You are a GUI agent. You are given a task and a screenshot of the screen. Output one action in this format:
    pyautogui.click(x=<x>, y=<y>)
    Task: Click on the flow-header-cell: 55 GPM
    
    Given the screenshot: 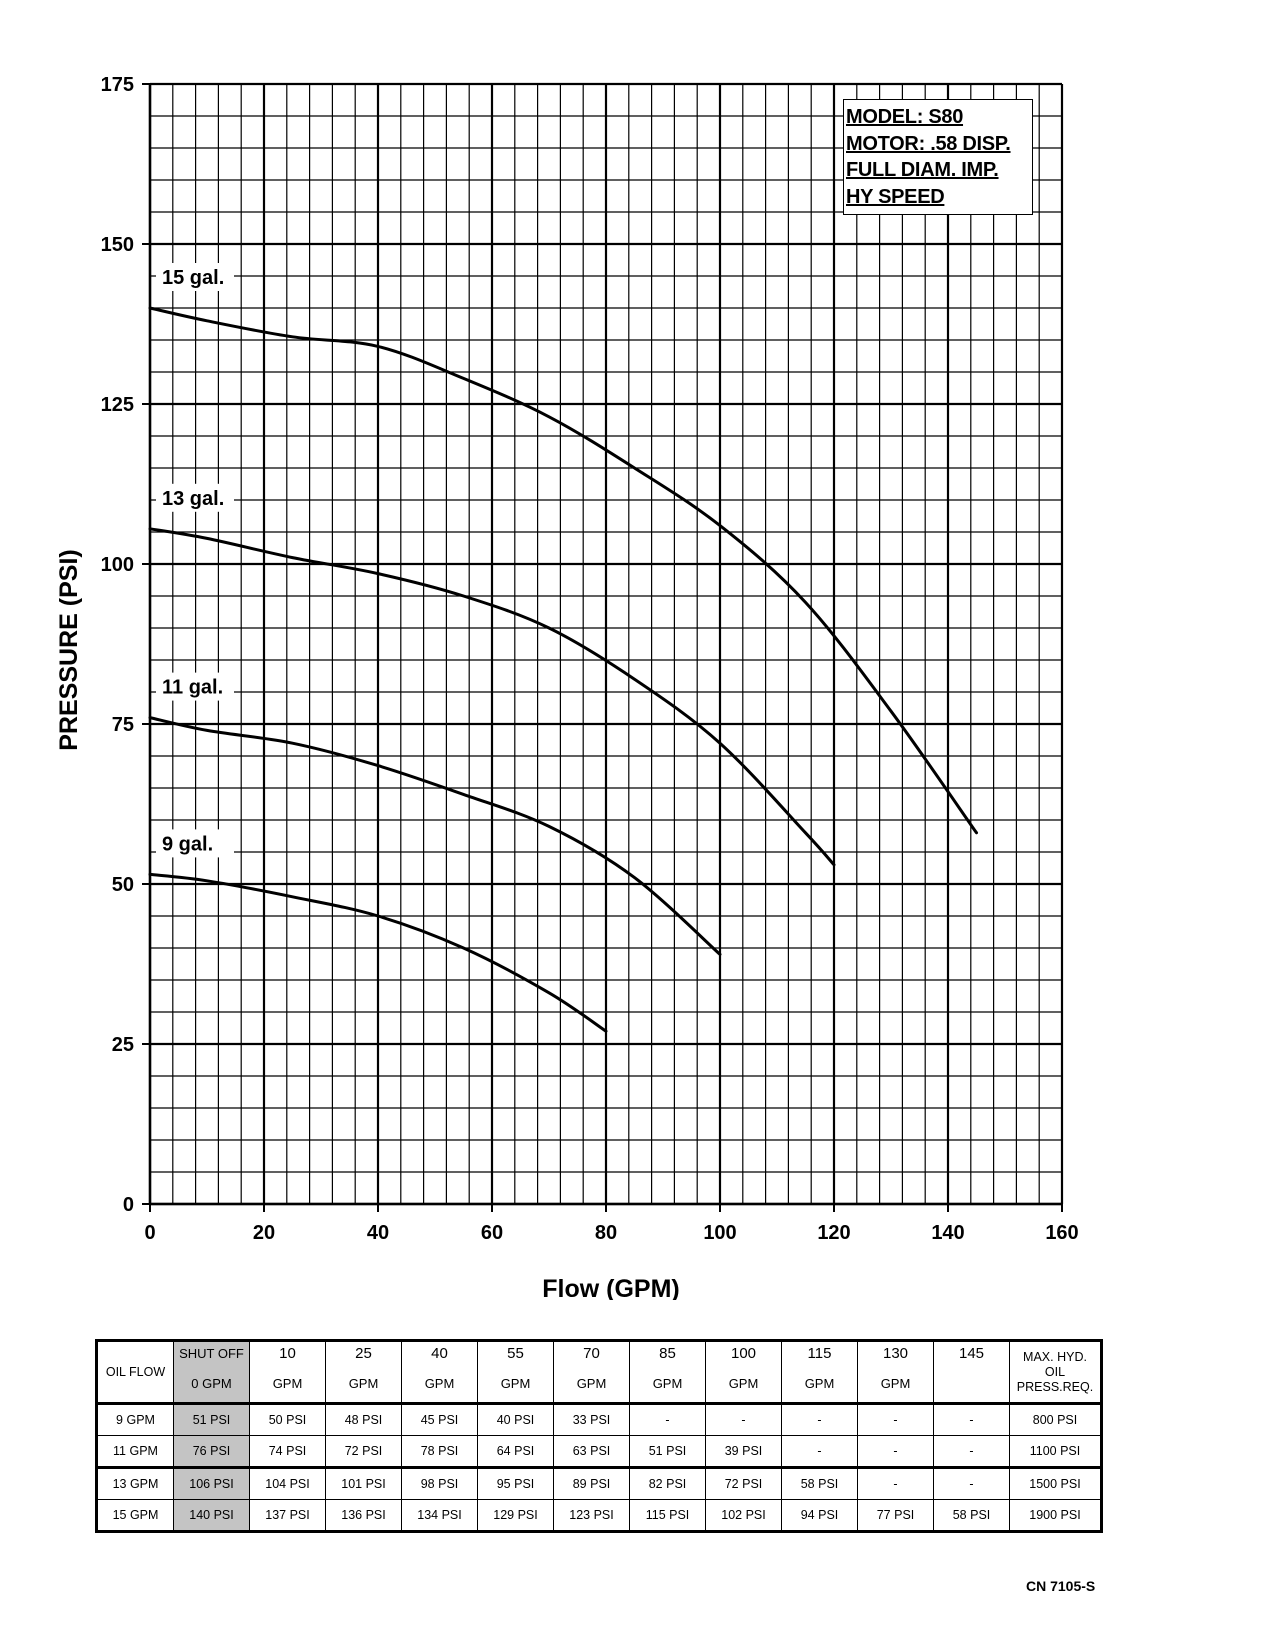 What is the action you would take?
    pyautogui.click(x=515, y=1372)
    